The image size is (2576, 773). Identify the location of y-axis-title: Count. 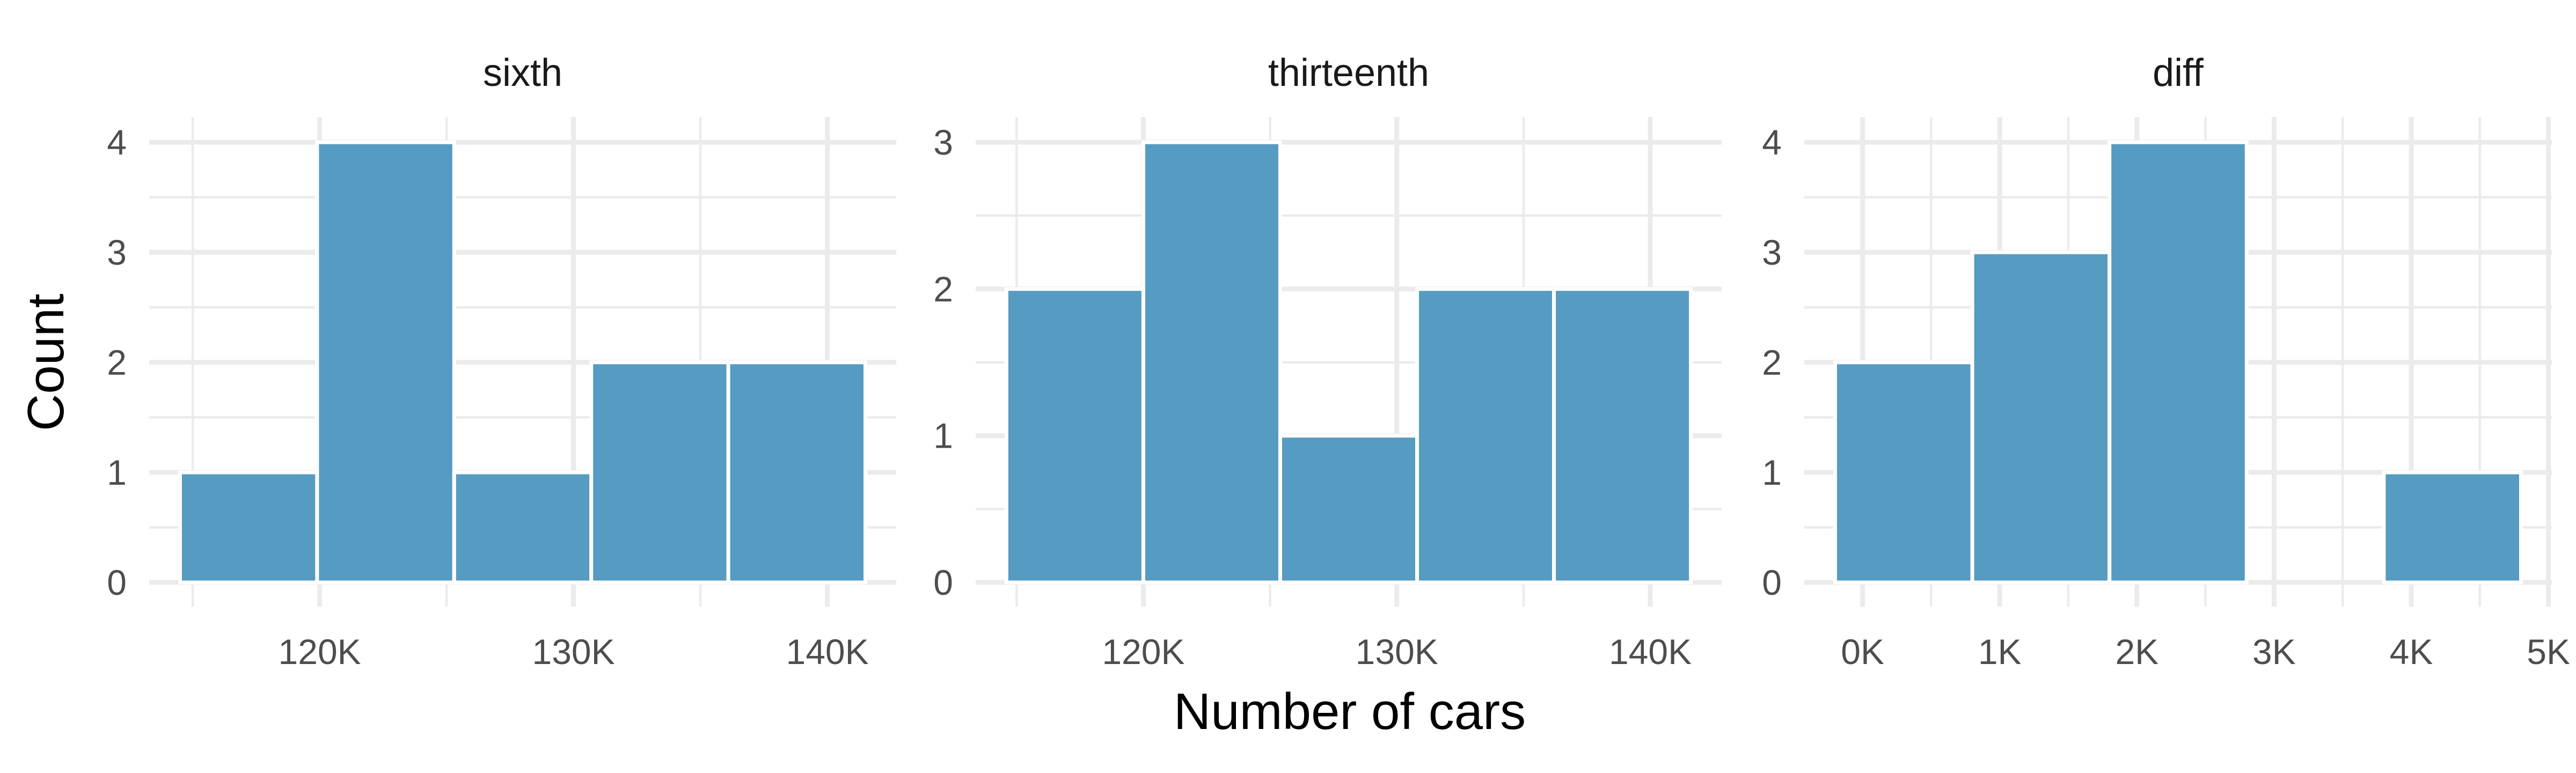
(46, 362).